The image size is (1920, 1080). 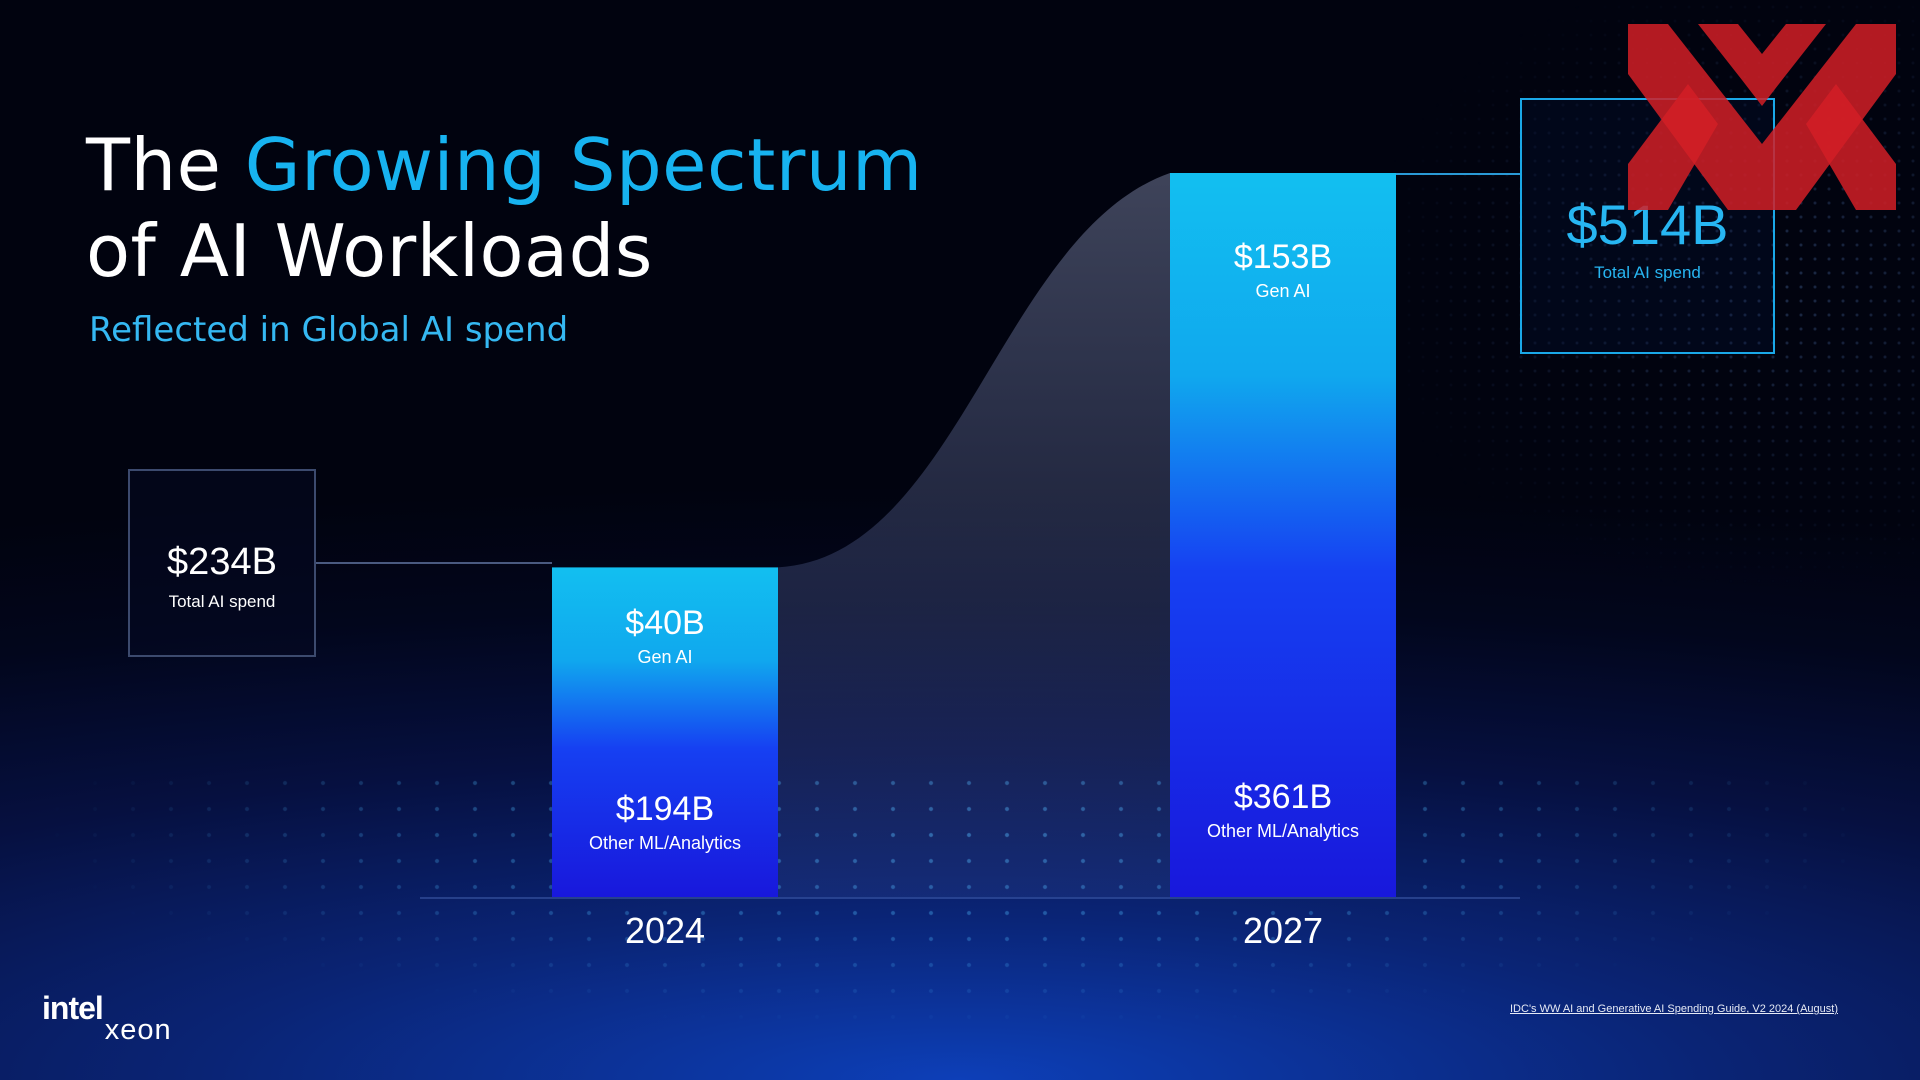 I want to click on total-value-2024: $234B, so click(x=222, y=562).